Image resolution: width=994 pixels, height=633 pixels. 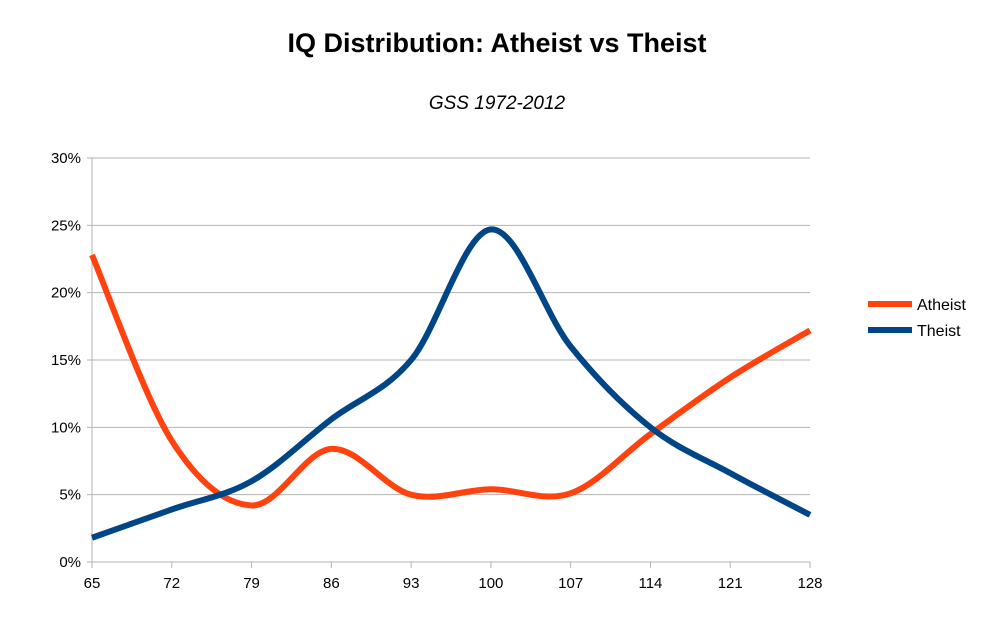 I want to click on x-tick-label: 128, so click(x=809, y=583).